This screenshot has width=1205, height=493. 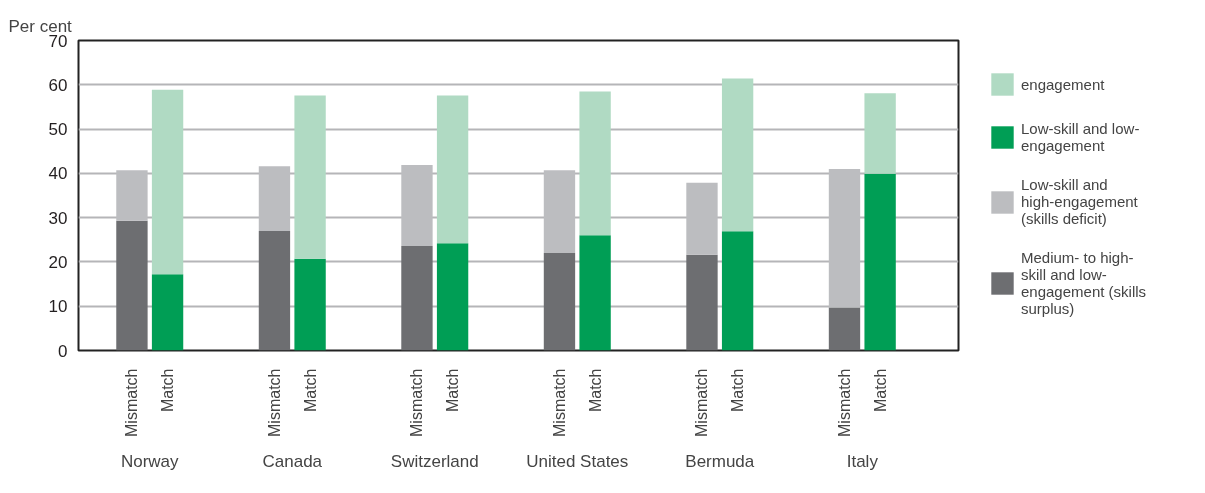 What do you see at coordinates (1079, 201) in the screenshot?
I see `legend-label: Low-skill and high-engagement (skills deficit)` at bounding box center [1079, 201].